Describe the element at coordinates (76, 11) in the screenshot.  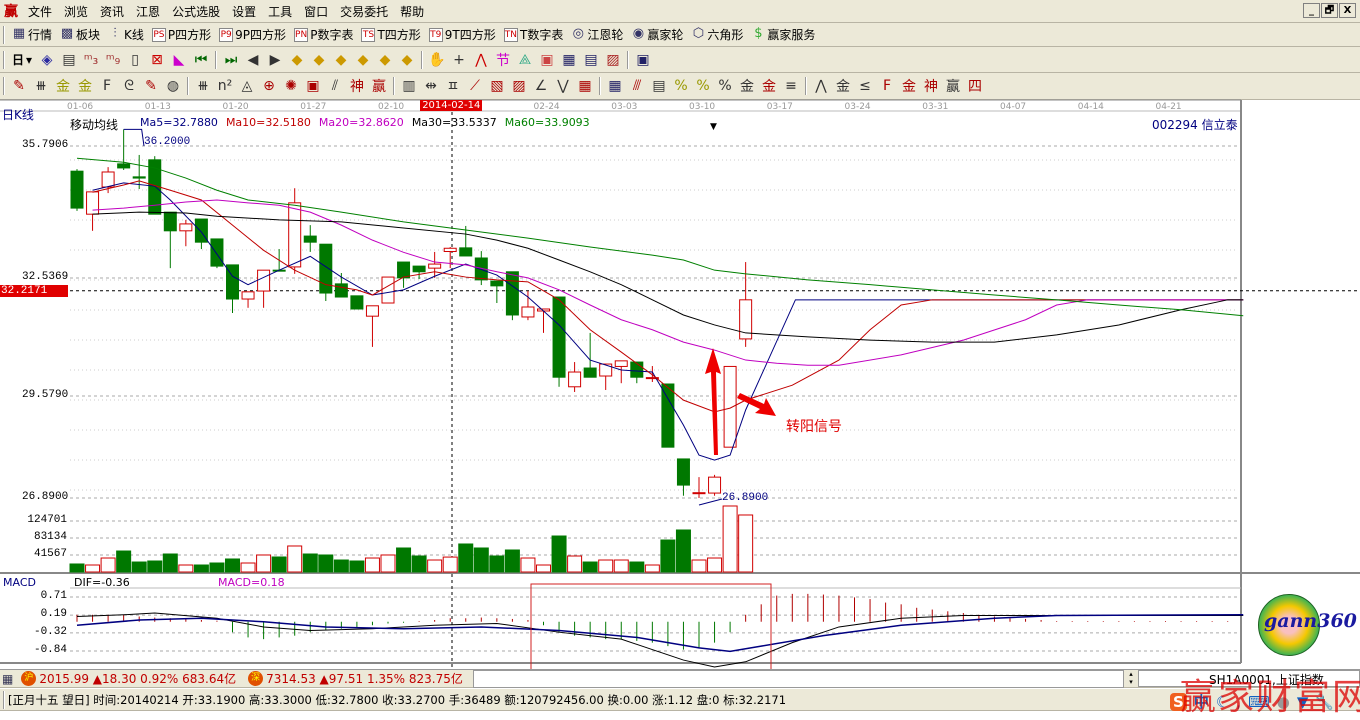
I see `menu-1: 浏览` at that location.